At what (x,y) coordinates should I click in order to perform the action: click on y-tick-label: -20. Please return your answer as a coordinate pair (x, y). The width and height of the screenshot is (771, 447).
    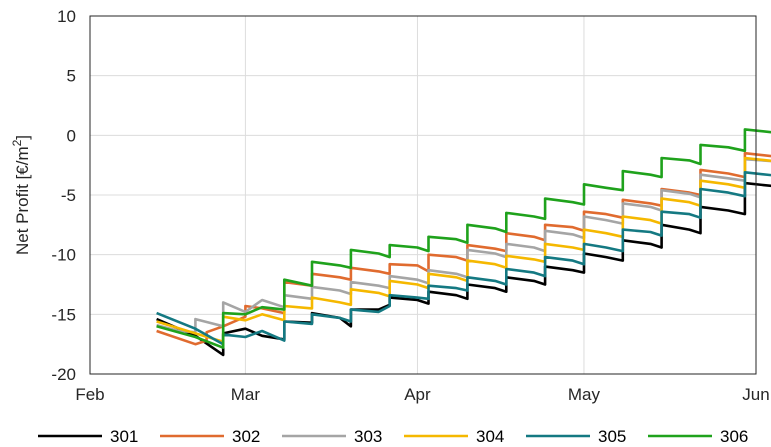
    Looking at the image, I should click on (63, 374).